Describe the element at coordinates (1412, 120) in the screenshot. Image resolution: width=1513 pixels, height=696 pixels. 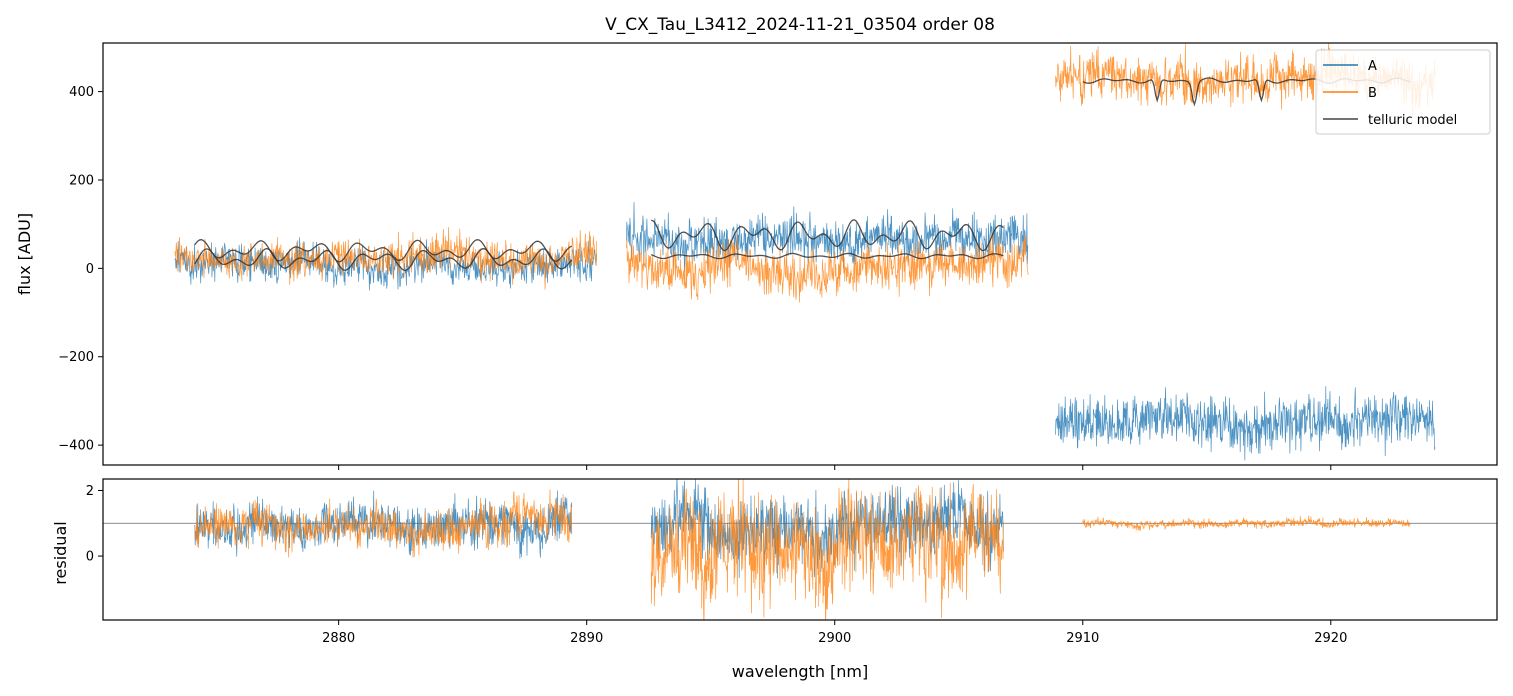
I see `legend-label-model: telluric model` at that location.